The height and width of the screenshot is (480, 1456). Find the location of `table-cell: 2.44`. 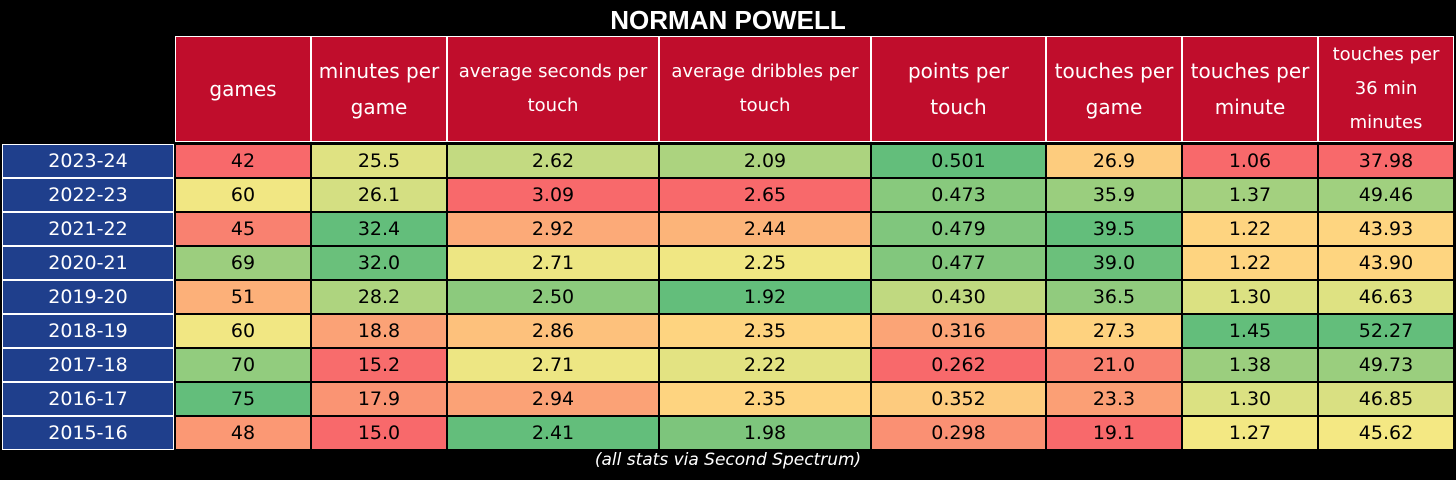

table-cell: 2.44 is located at coordinates (765, 229).